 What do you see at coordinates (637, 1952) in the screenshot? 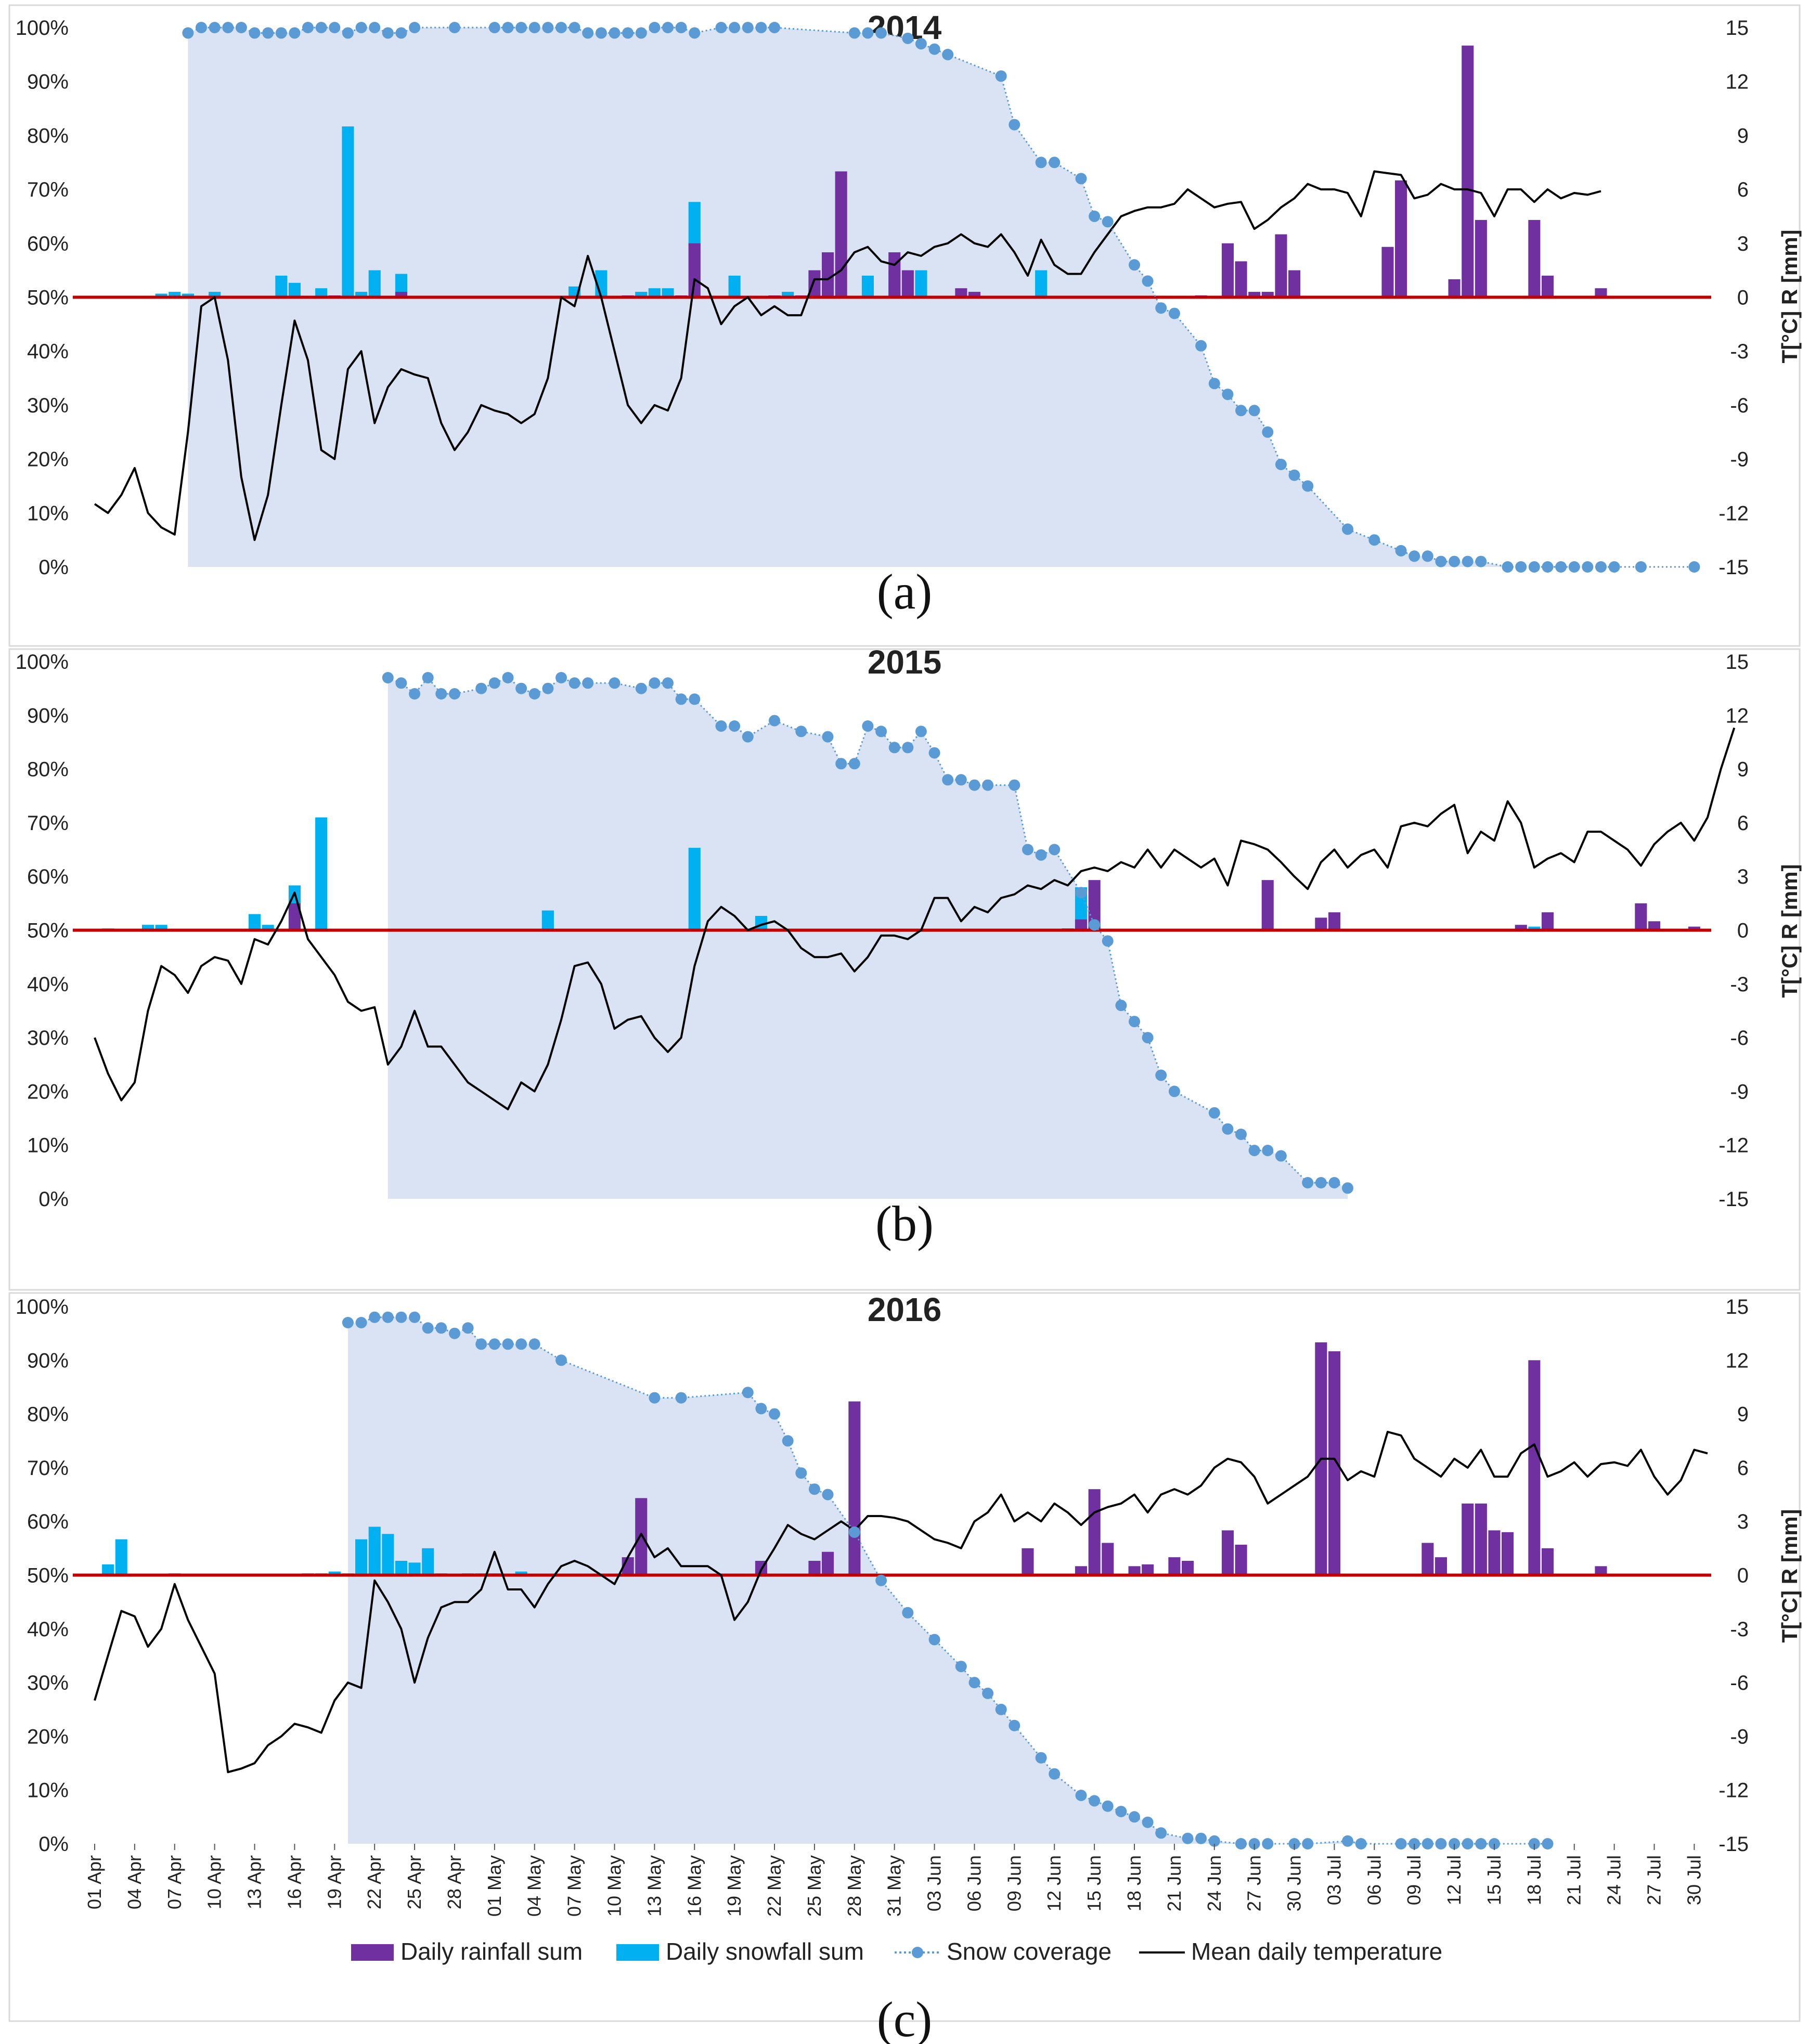
I see `legend-swatch-snow` at bounding box center [637, 1952].